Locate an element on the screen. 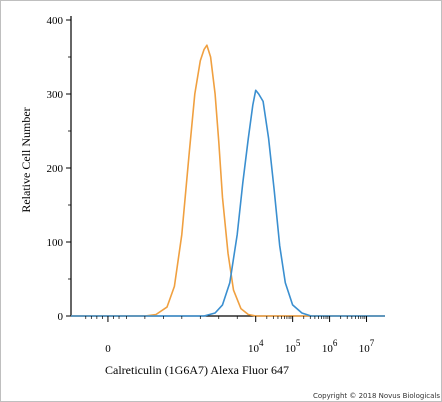 The height and width of the screenshot is (402, 442). y-axis-ticks: 0 100 200 300 400 is located at coordinates (59, 169).